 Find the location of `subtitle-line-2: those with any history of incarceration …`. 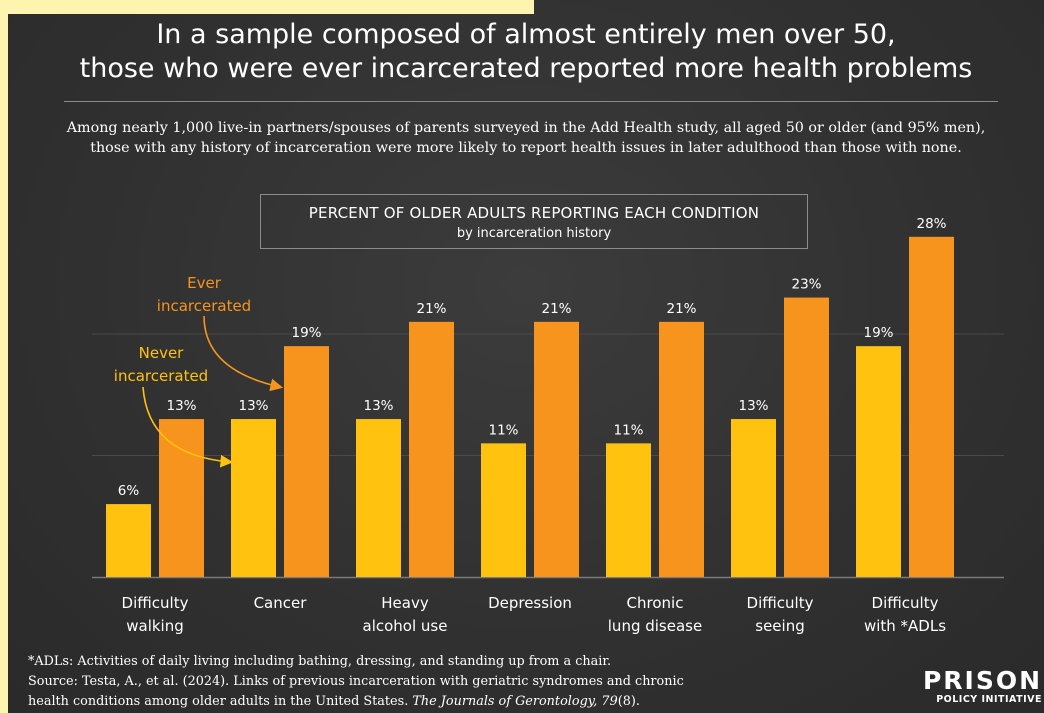

subtitle-line-2: those with any history of incarceration … is located at coordinates (526, 148).